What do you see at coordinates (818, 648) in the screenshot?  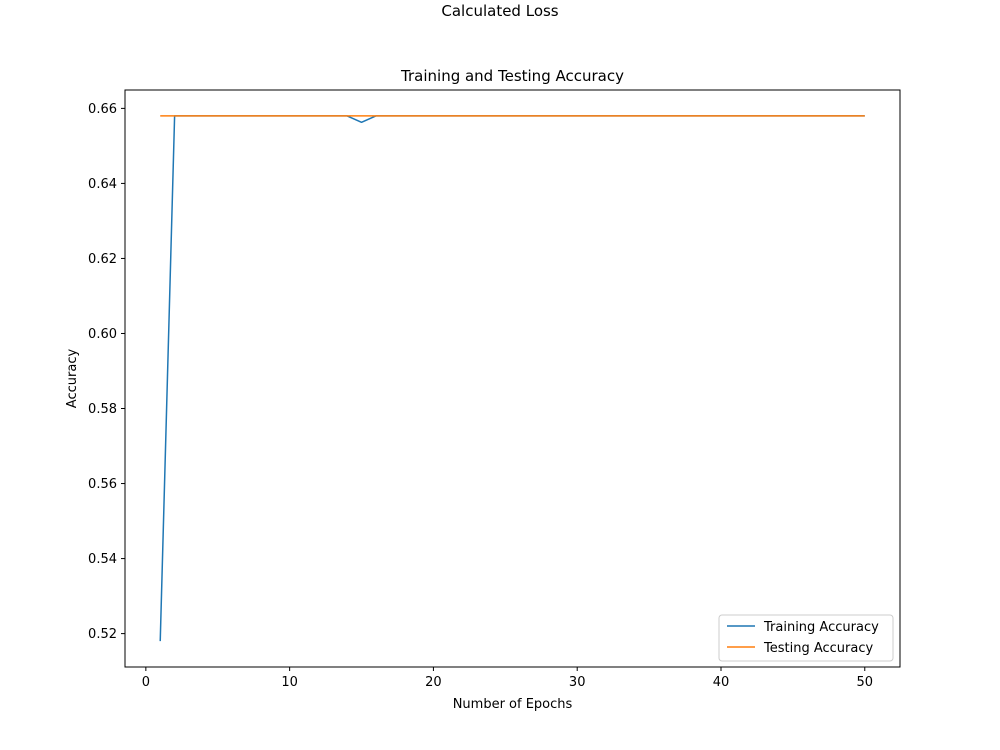 I see `legend-label-2: Testing Accuracy` at bounding box center [818, 648].